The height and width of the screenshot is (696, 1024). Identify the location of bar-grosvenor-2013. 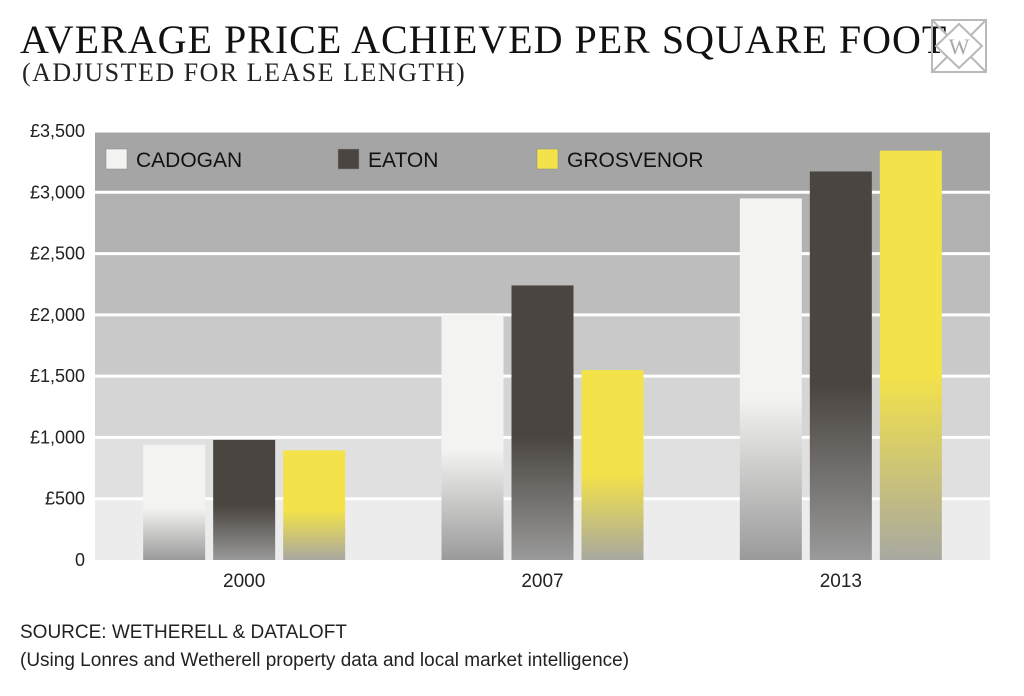
(910, 355).